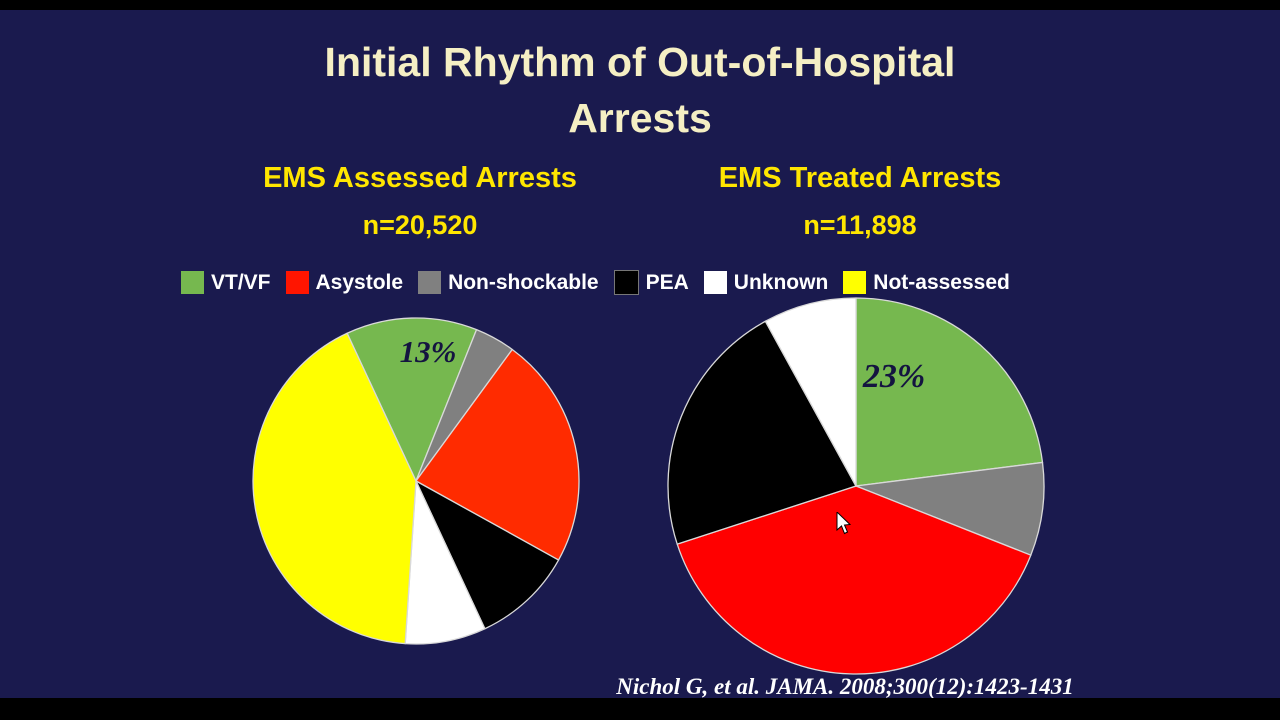 The image size is (1280, 720). I want to click on legend-label-non-shockable: Non-shockable, so click(523, 282).